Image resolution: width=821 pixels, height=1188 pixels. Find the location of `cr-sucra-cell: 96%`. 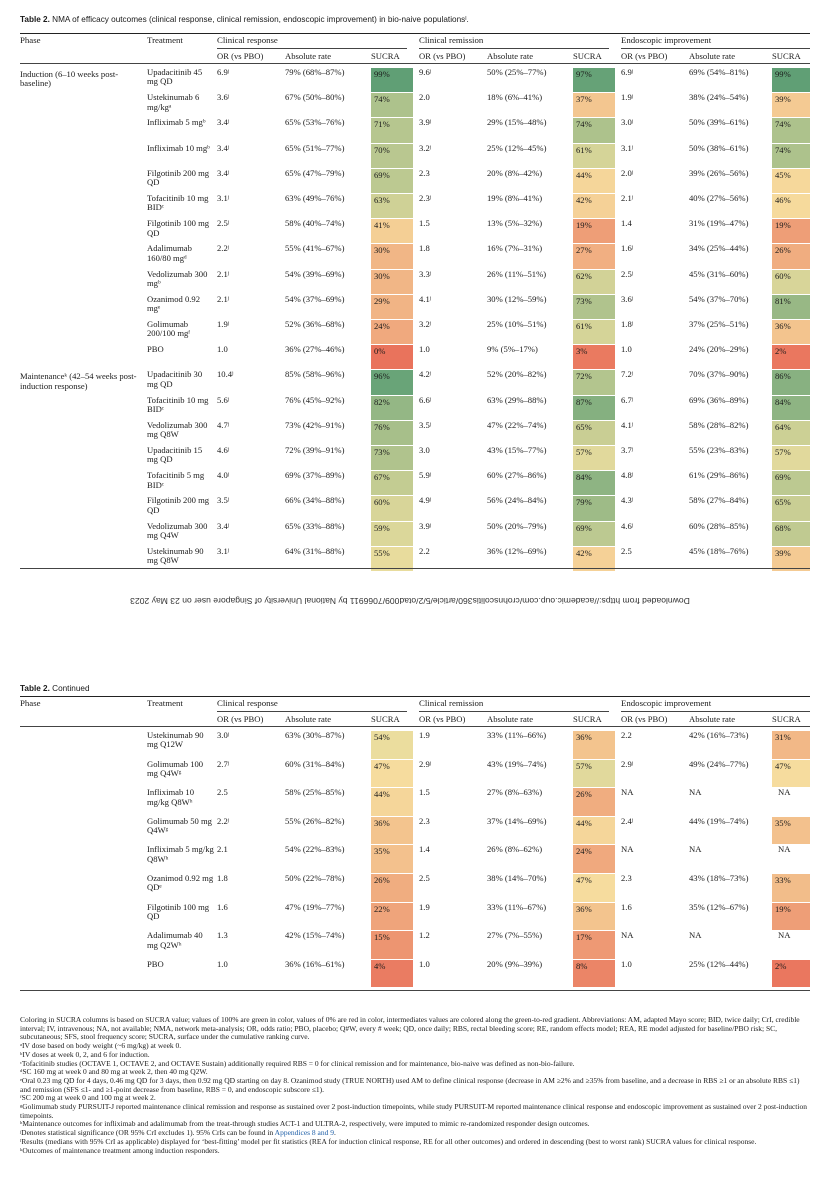

cr-sucra-cell: 96% is located at coordinates (392, 382).